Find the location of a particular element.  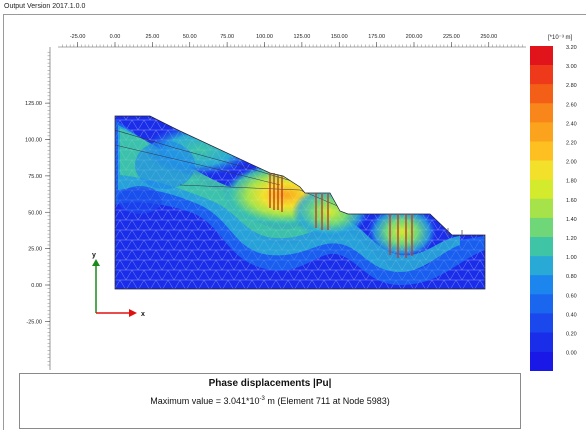

legend-value-label: 2.60 is located at coordinates (571, 105).